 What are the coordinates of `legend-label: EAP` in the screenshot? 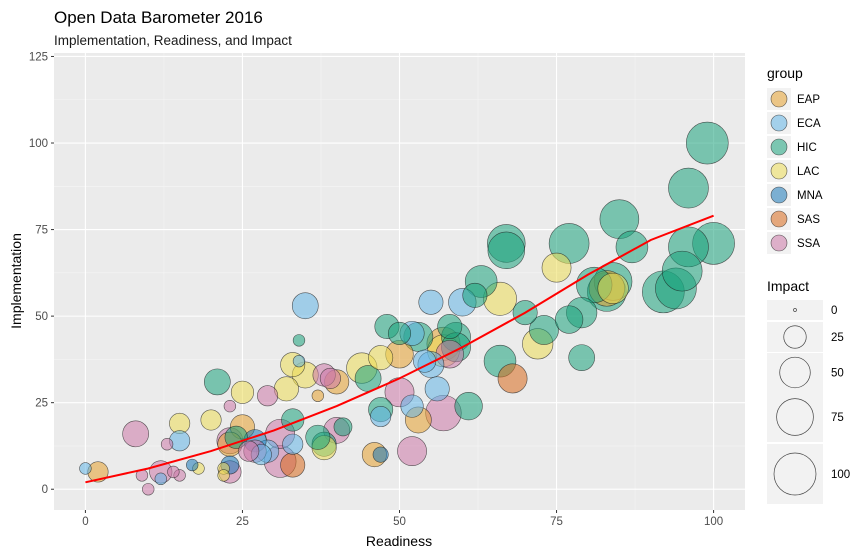 It's located at (808, 100).